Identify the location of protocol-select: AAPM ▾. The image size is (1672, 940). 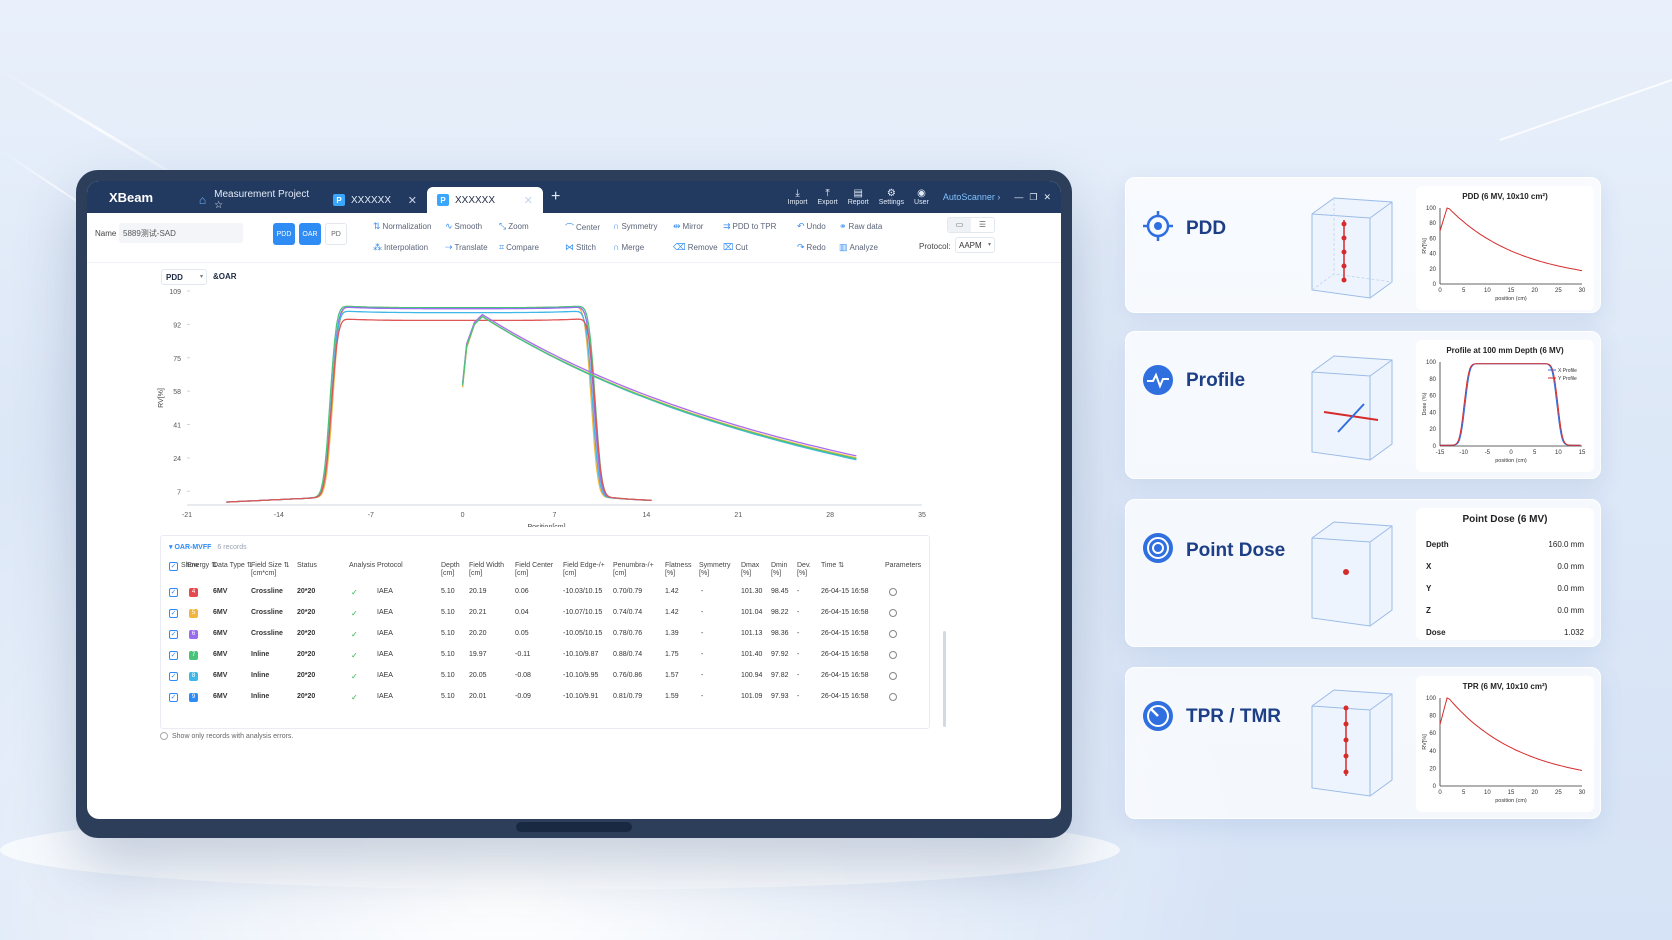
(975, 245).